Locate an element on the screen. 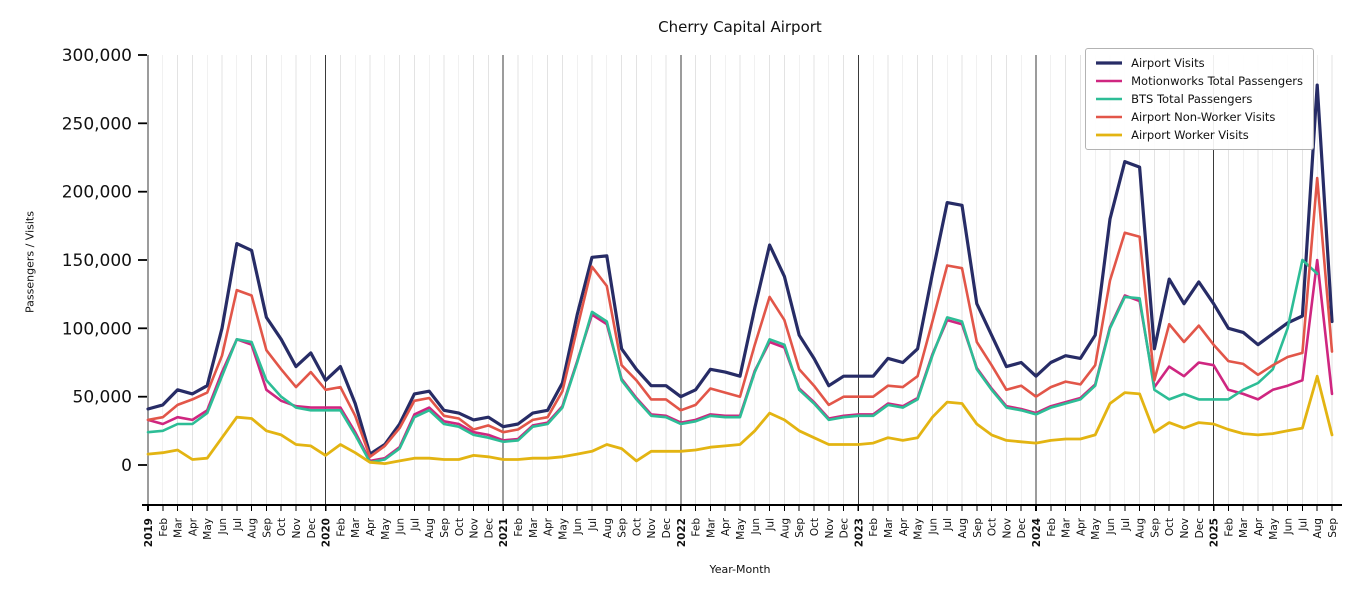 Image resolution: width=1350 pixels, height=600 pixels. y-tick-label: 0 is located at coordinates (126, 466).